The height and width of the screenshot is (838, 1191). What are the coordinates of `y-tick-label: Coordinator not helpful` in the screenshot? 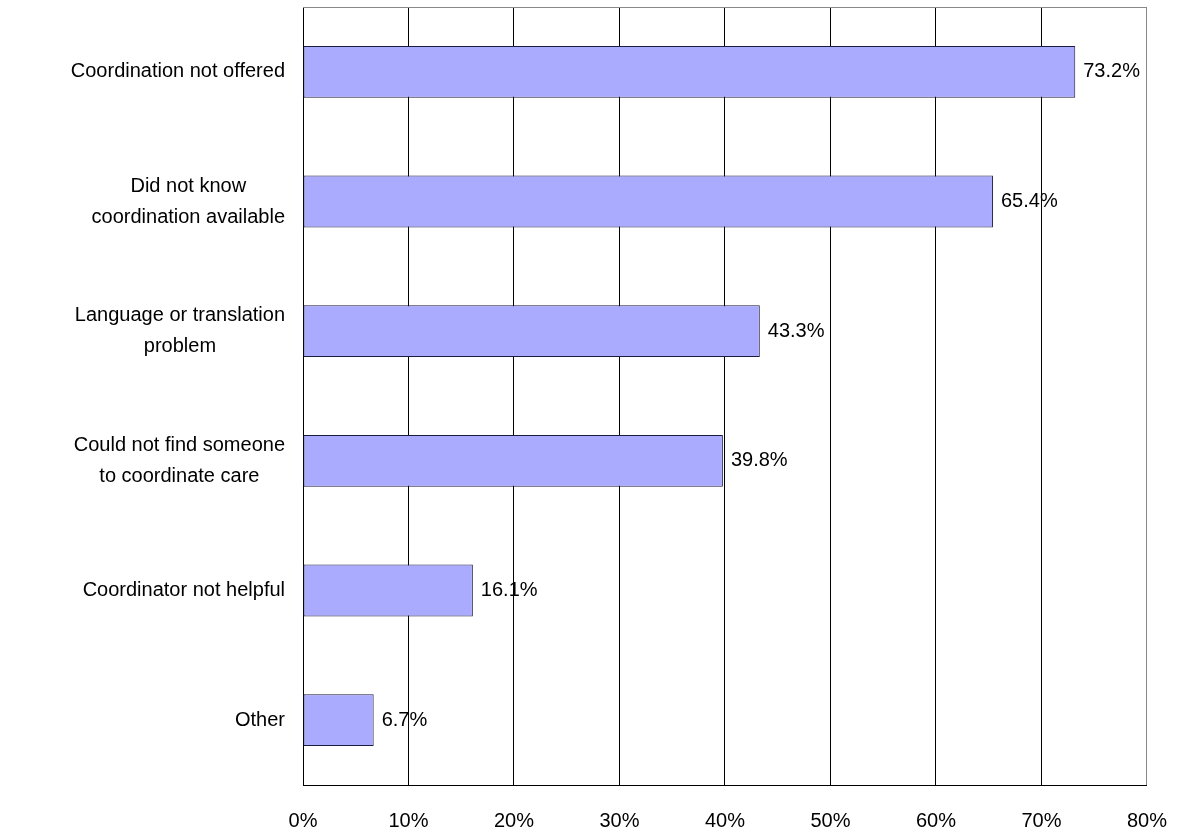 It's located at (183, 589).